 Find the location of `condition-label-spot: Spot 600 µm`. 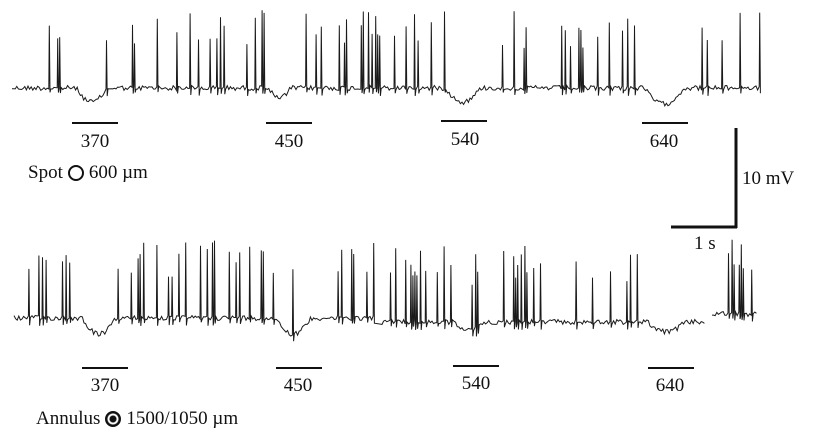

condition-label-spot: Spot 600 µm is located at coordinates (88, 173).